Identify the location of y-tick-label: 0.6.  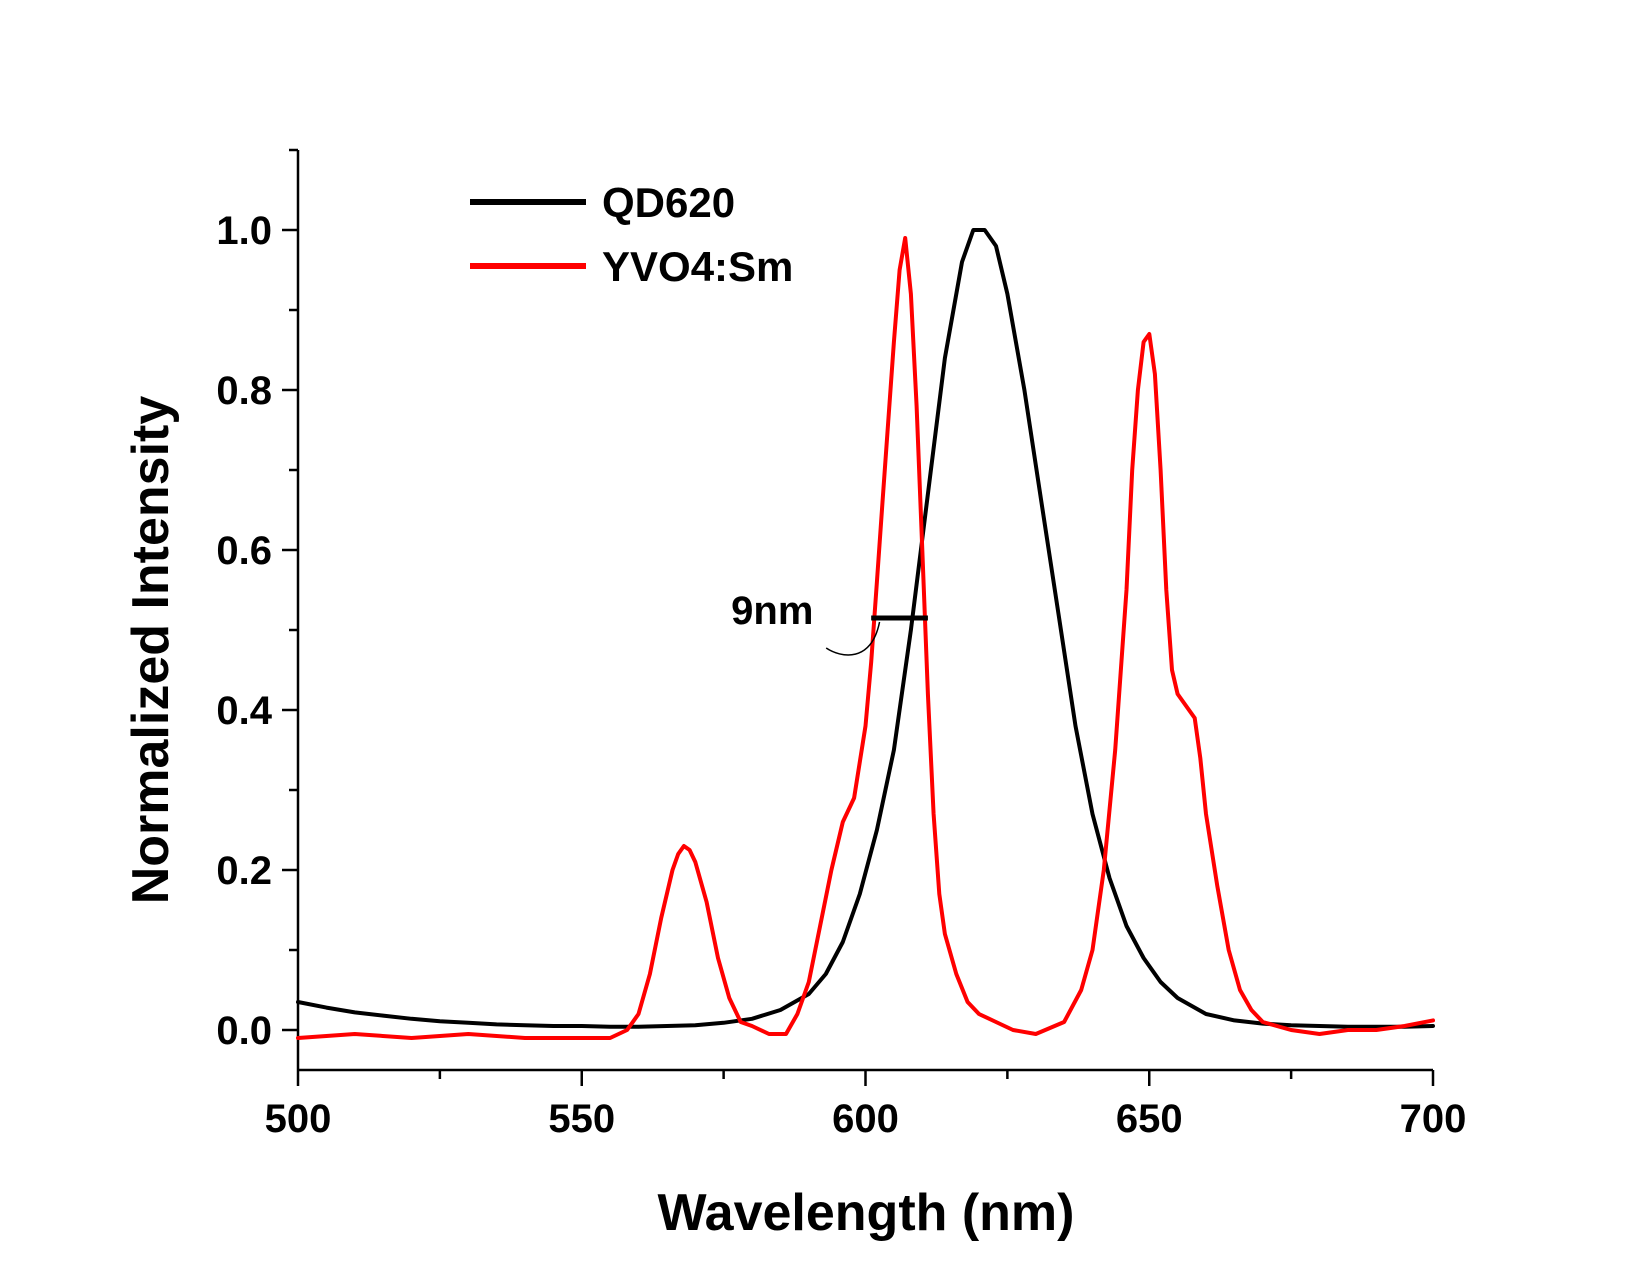
(244, 551).